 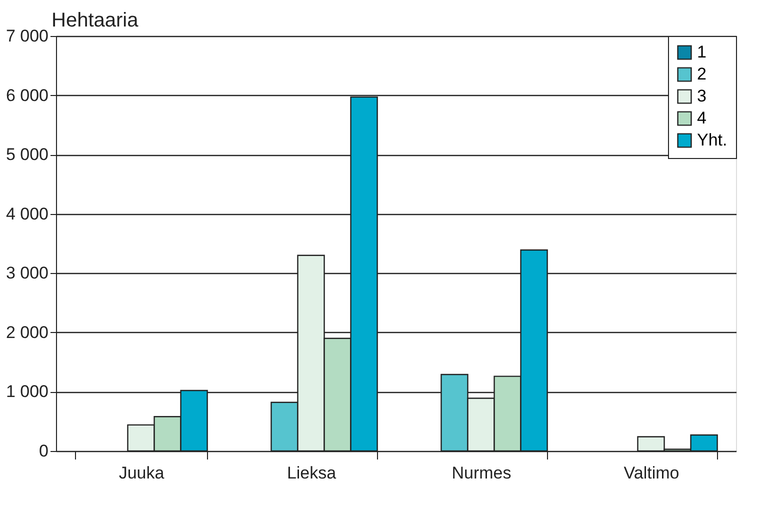 What do you see at coordinates (27, 392) in the screenshot?
I see `y-tick-label: 1 000` at bounding box center [27, 392].